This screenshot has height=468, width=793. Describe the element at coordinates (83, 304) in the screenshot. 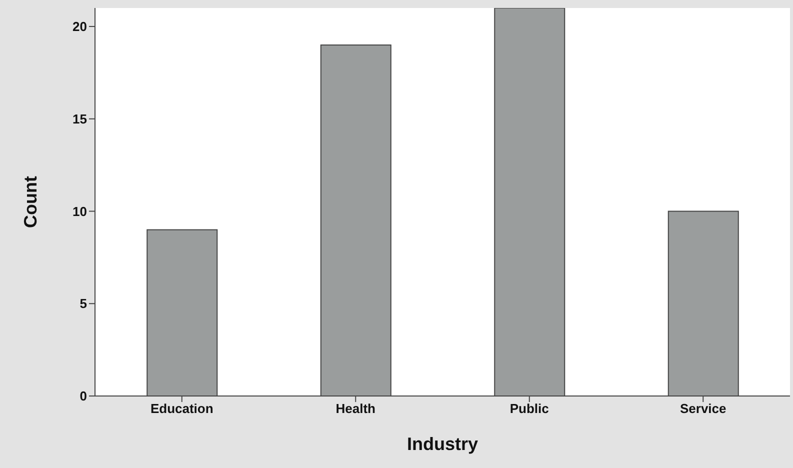

I see `y-tick-label: 5` at that location.